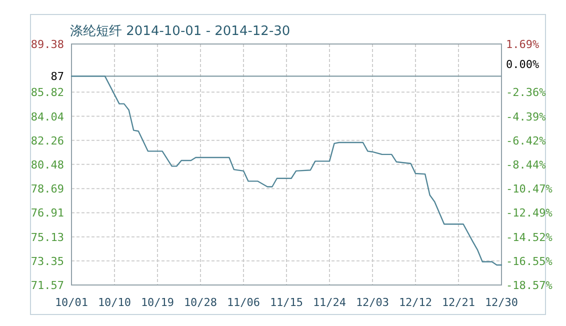  Describe the element at coordinates (57, 77) in the screenshot. I see `ref-line-label: 87` at that location.